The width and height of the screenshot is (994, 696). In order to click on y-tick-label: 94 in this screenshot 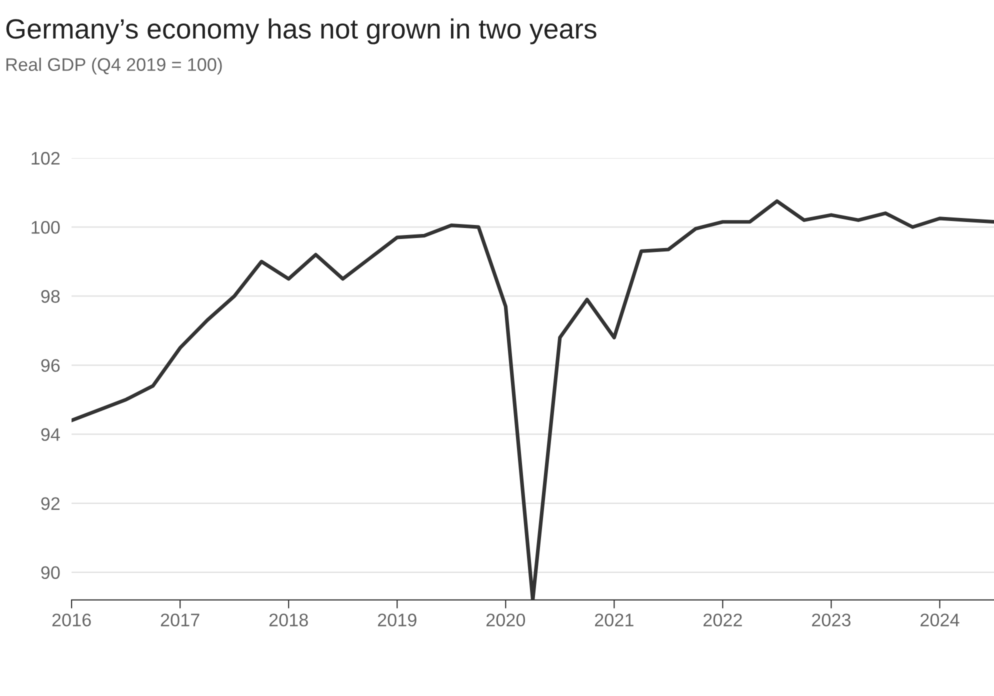, I will do `click(50, 434)`.